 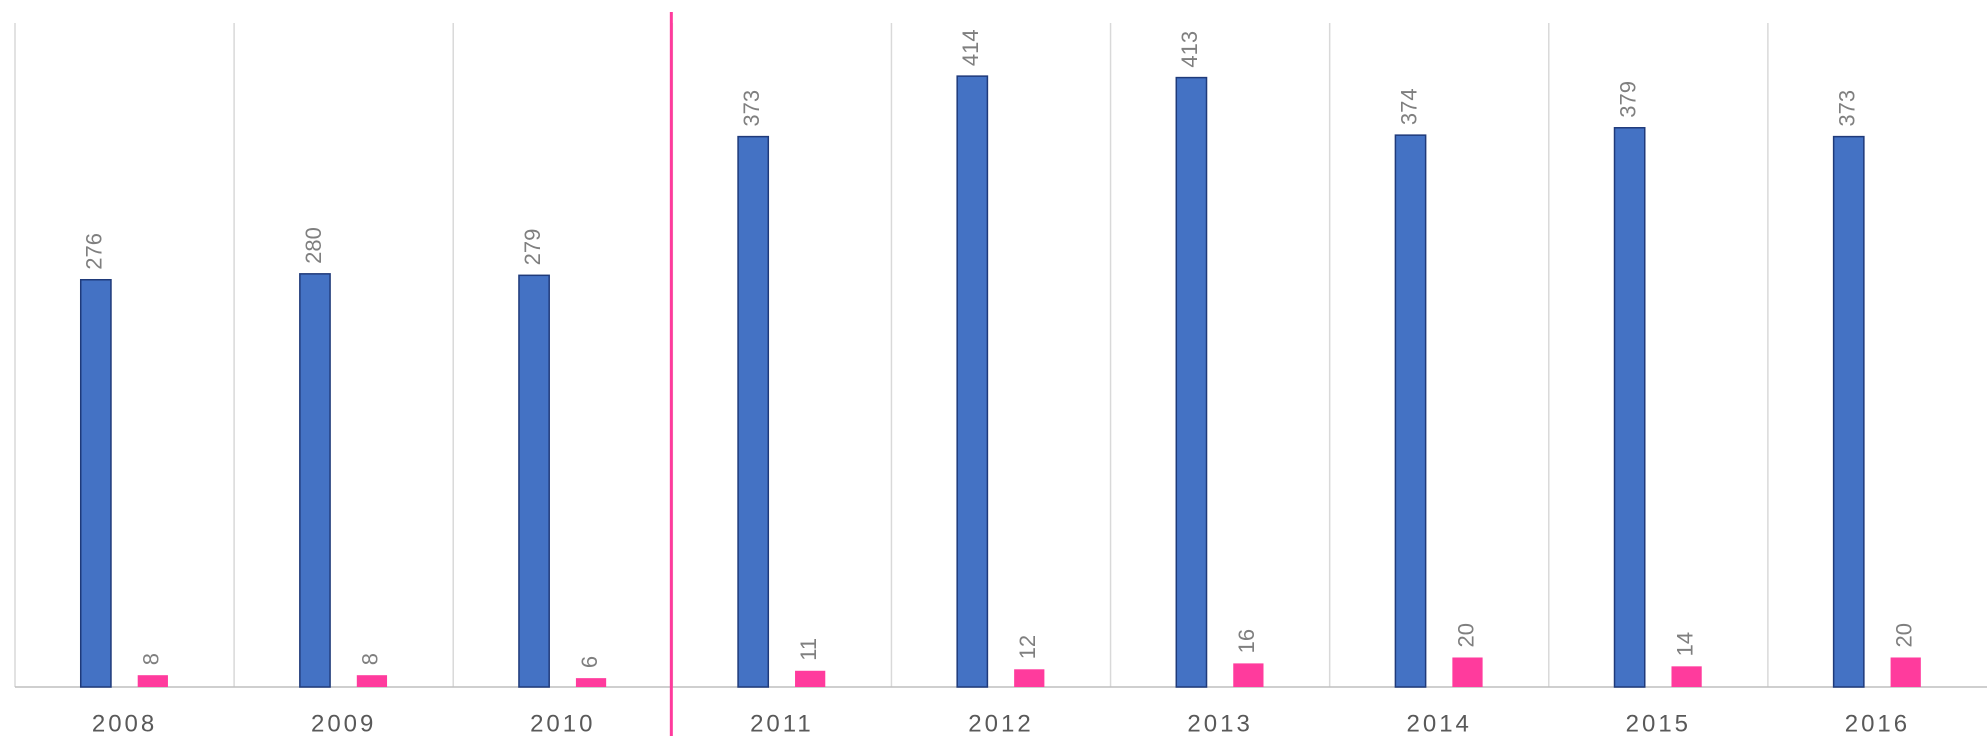 What do you see at coordinates (808, 649) in the screenshot?
I see `data-label: 11` at bounding box center [808, 649].